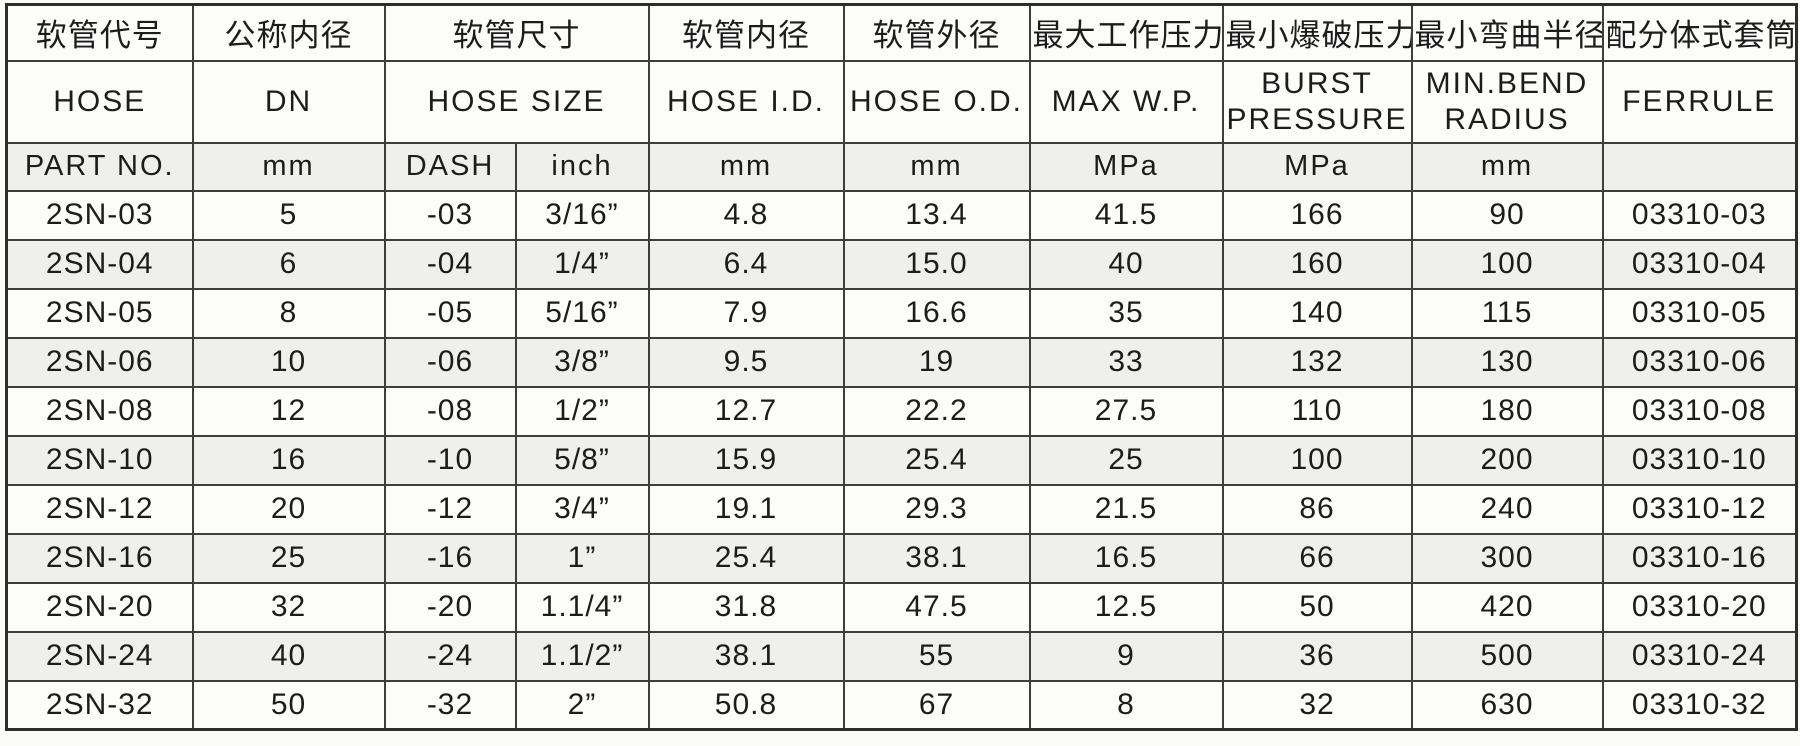  I want to click on cell-ferrule: 03310-05, so click(1699, 313).